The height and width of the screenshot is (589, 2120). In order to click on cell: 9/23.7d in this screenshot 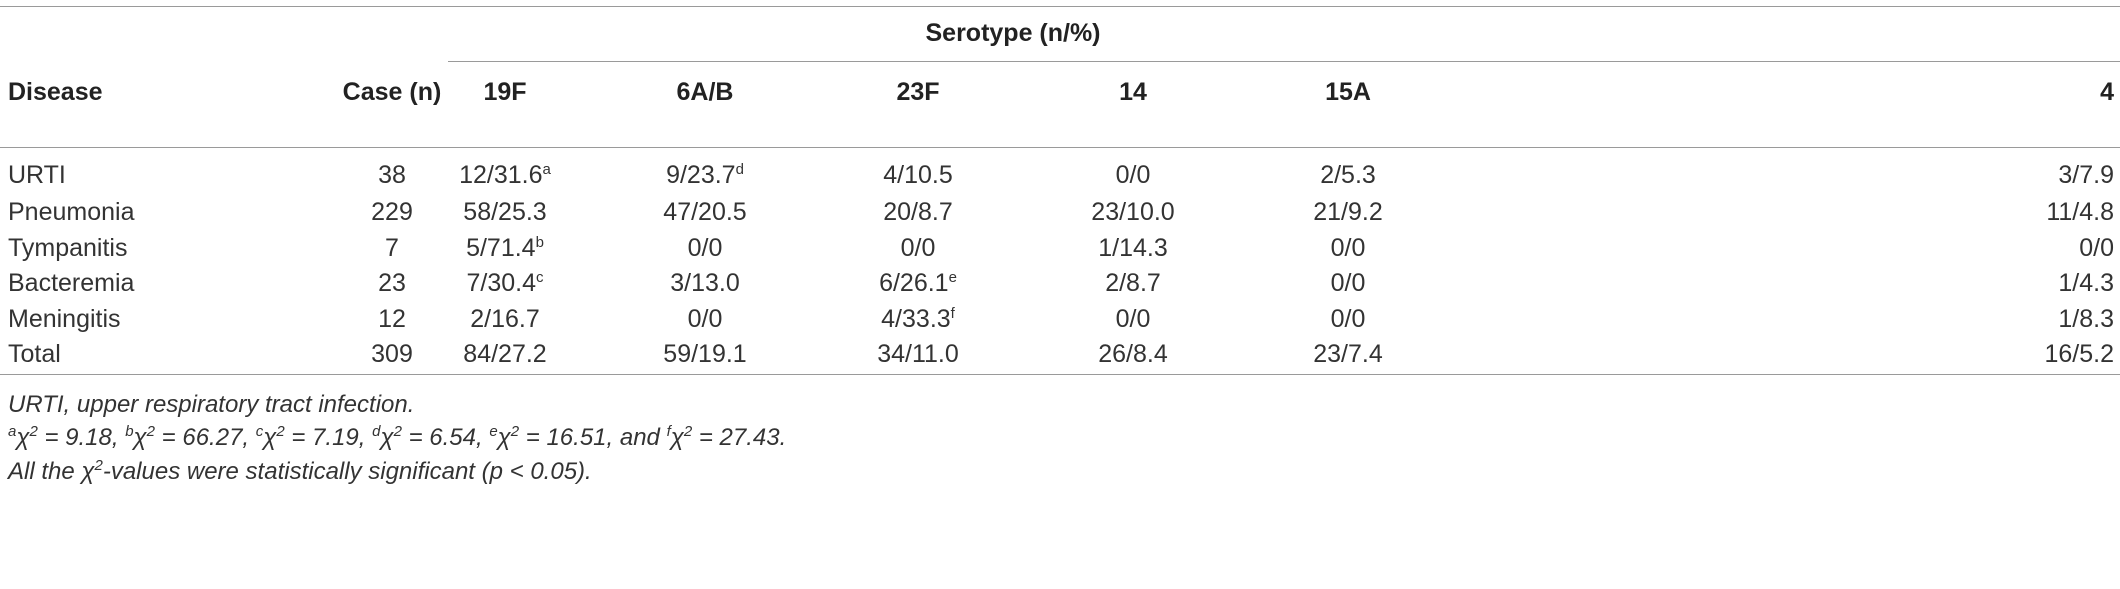, I will do `click(705, 175)`.